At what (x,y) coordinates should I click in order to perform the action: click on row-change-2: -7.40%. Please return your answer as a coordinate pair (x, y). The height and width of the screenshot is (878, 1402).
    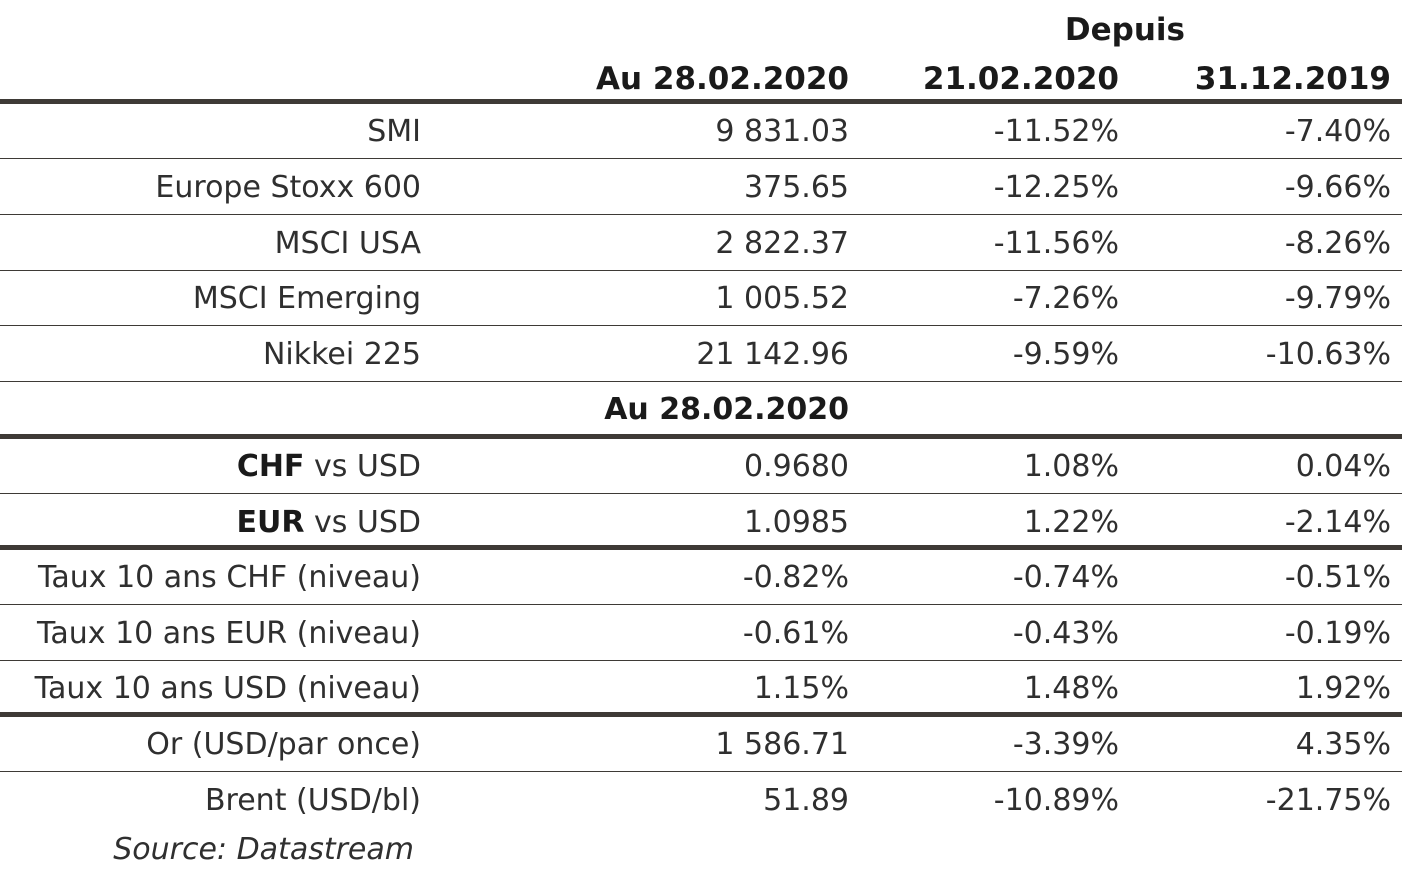
    Looking at the image, I should click on (1337, 131).